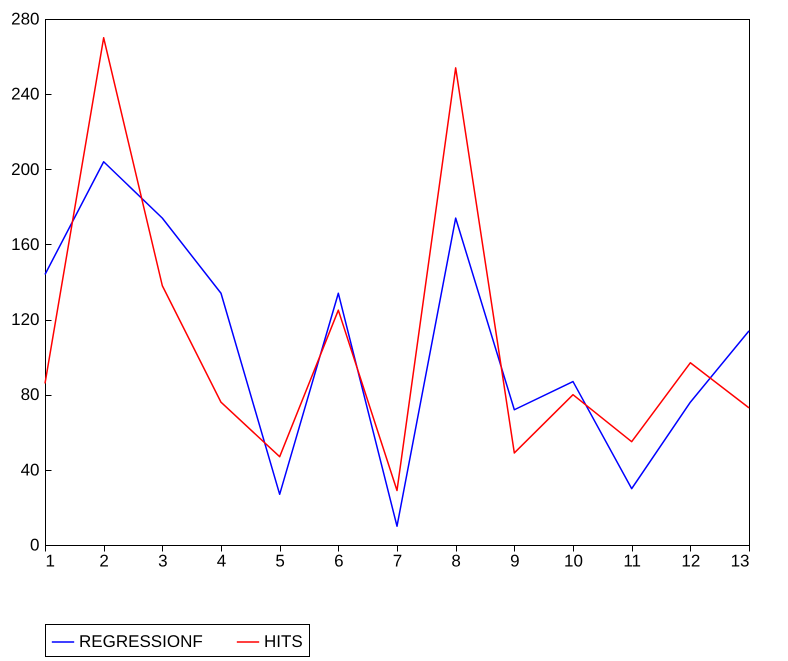  Describe the element at coordinates (25, 244) in the screenshot. I see `y-tick-label: 160` at that location.